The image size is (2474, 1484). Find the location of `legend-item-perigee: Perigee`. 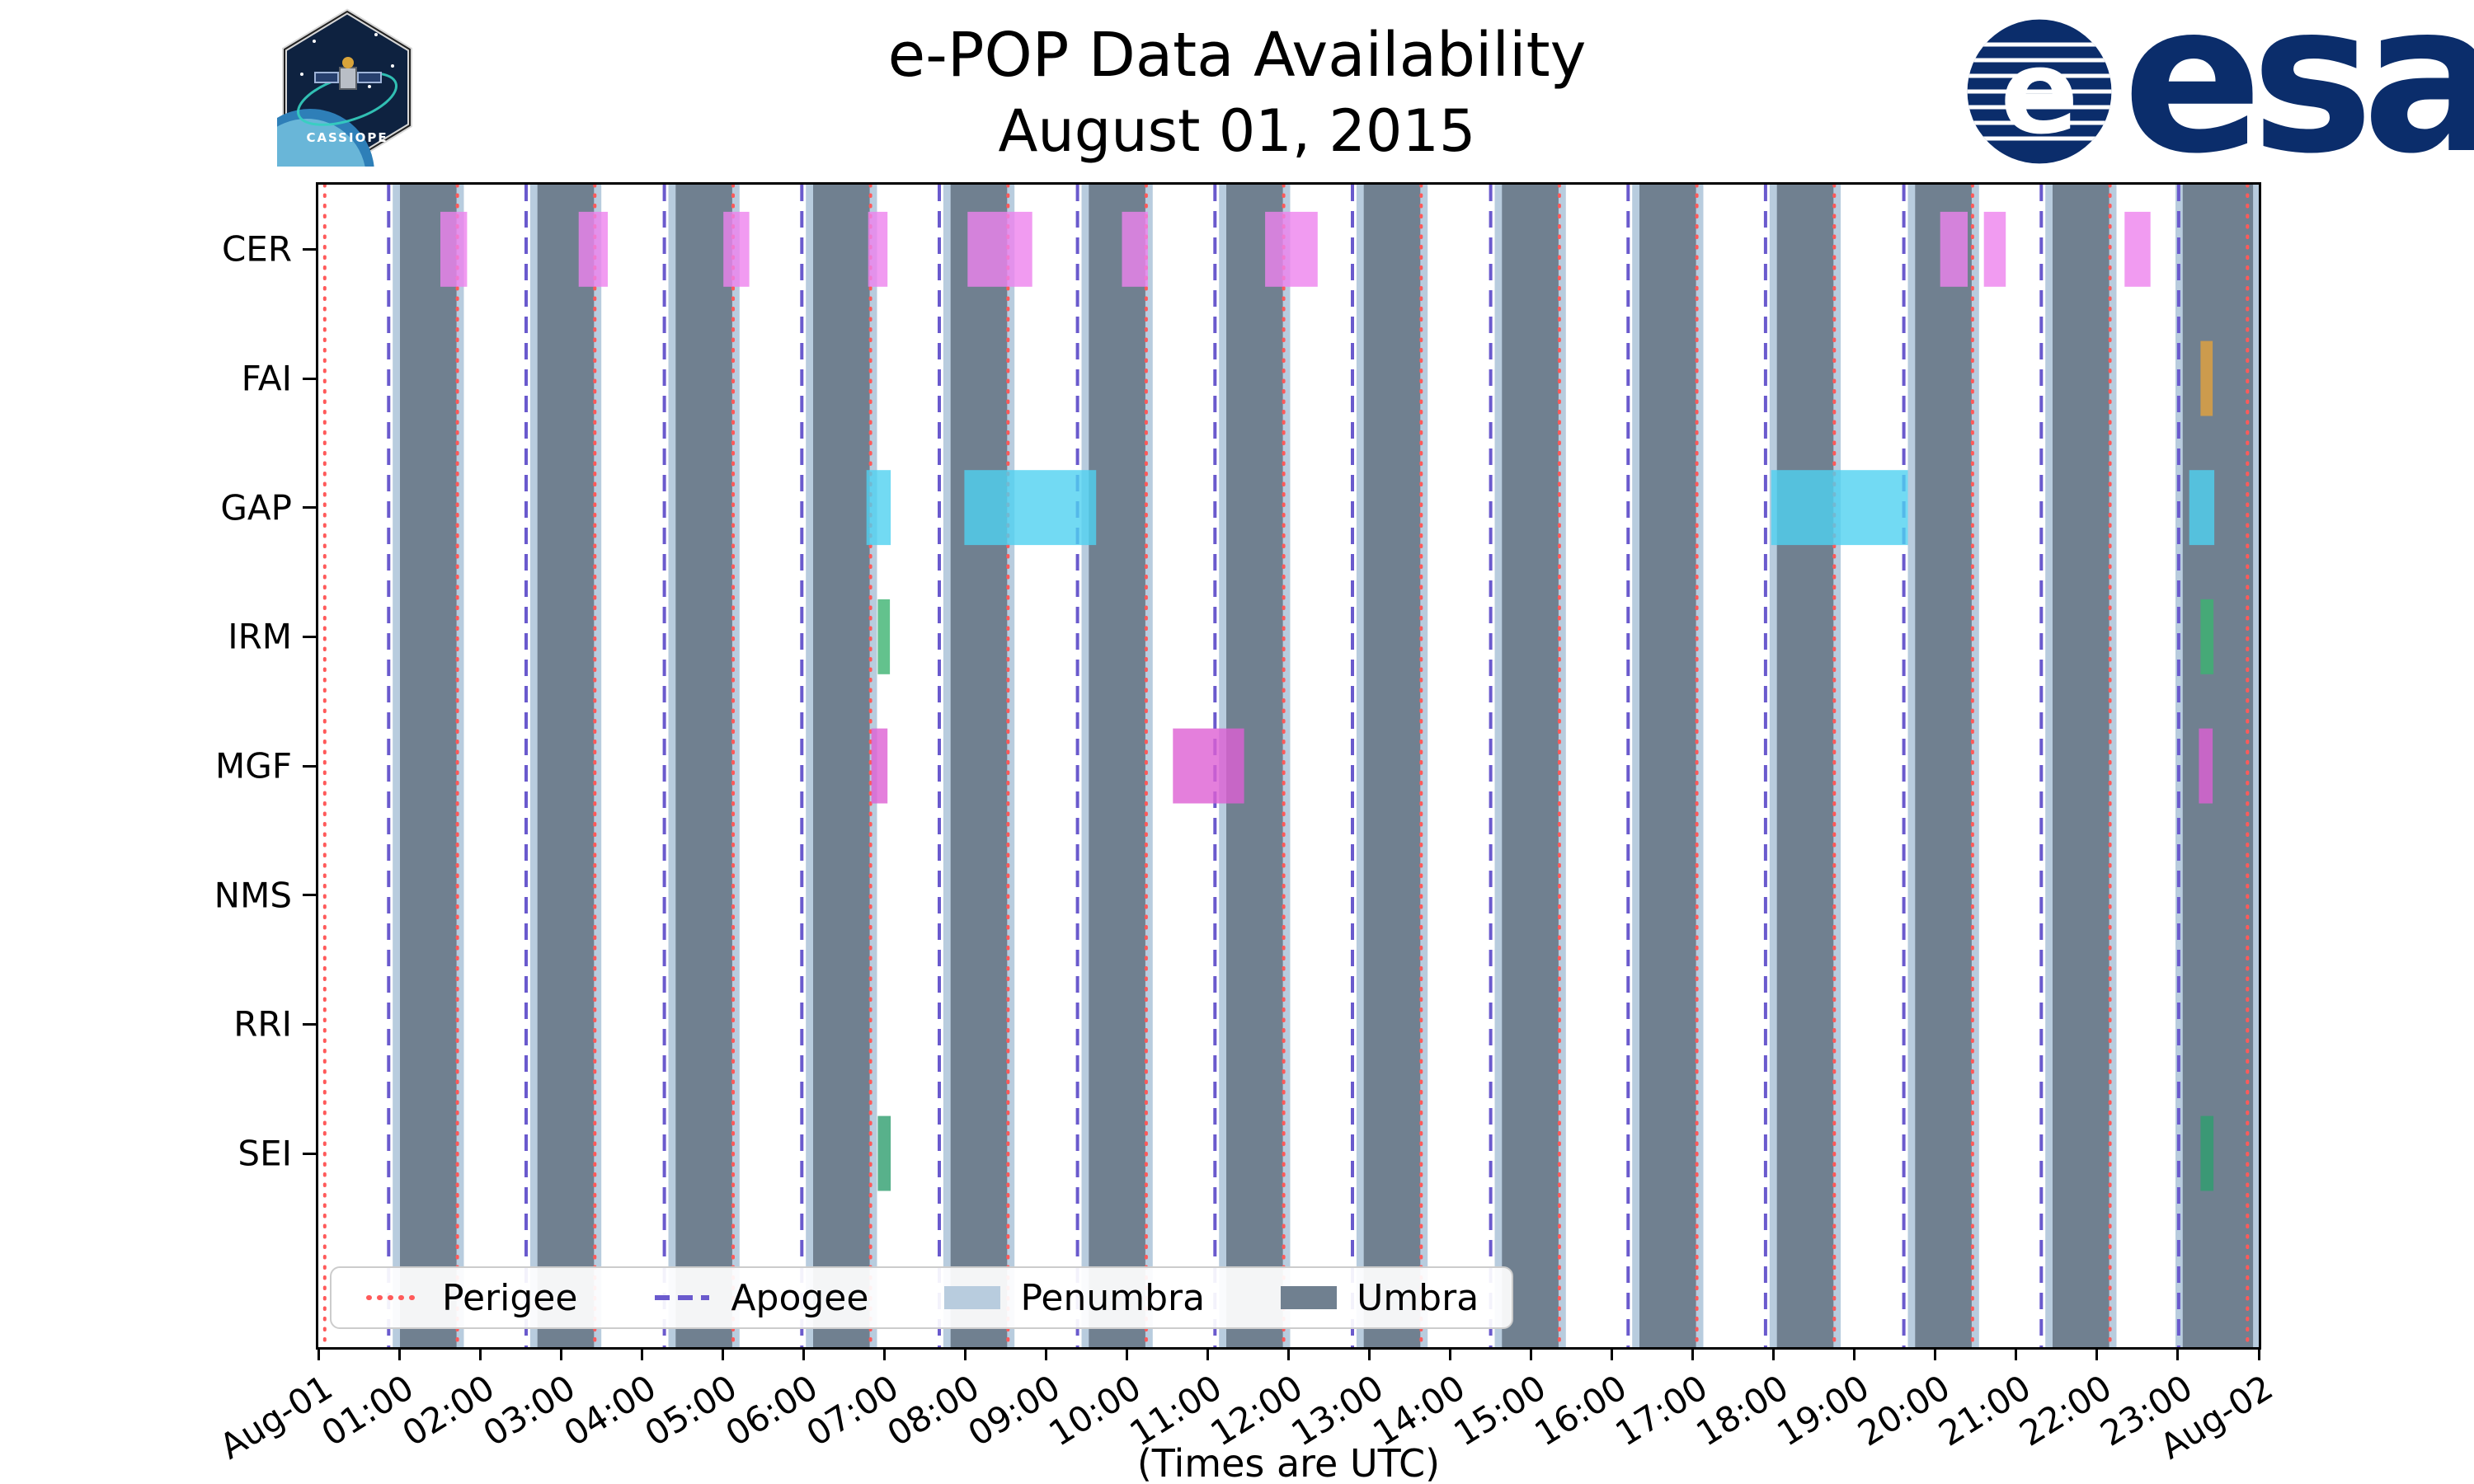

legend-item-perigee: Perigee is located at coordinates (471, 1298).